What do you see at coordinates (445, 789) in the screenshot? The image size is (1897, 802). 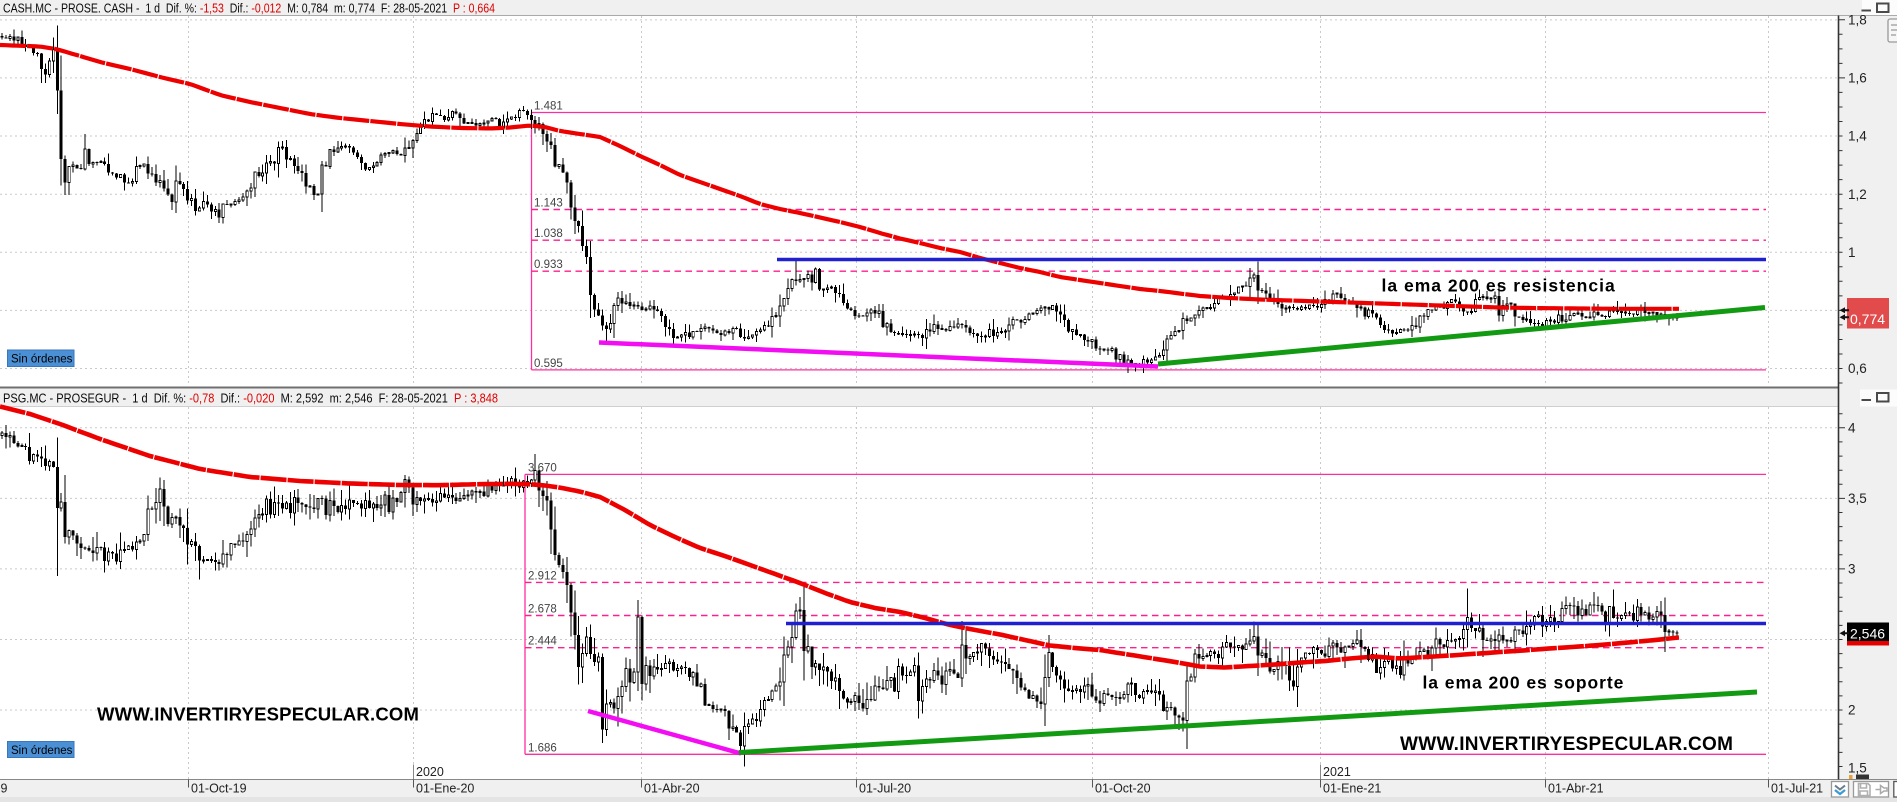 I see `svg-text: 01-Ene-20` at bounding box center [445, 789].